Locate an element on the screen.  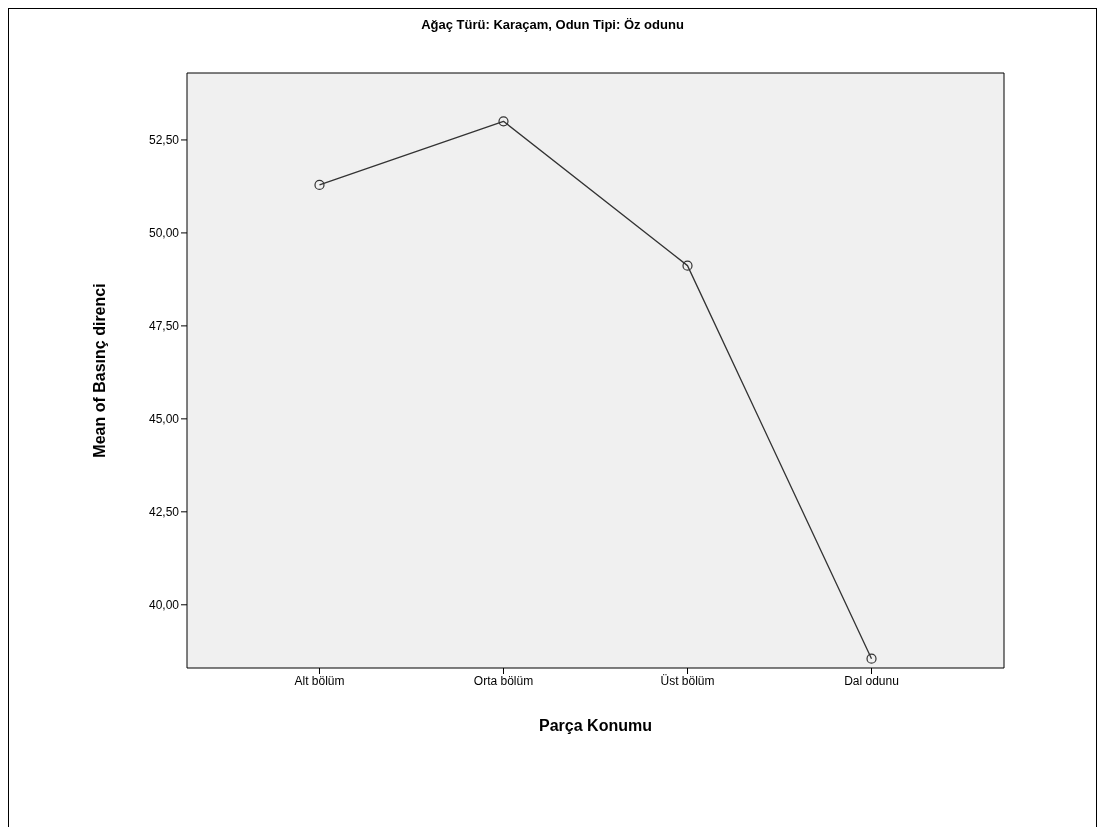
y-axis-title: Mean of Basınç direnci is located at coordinates (99, 370).